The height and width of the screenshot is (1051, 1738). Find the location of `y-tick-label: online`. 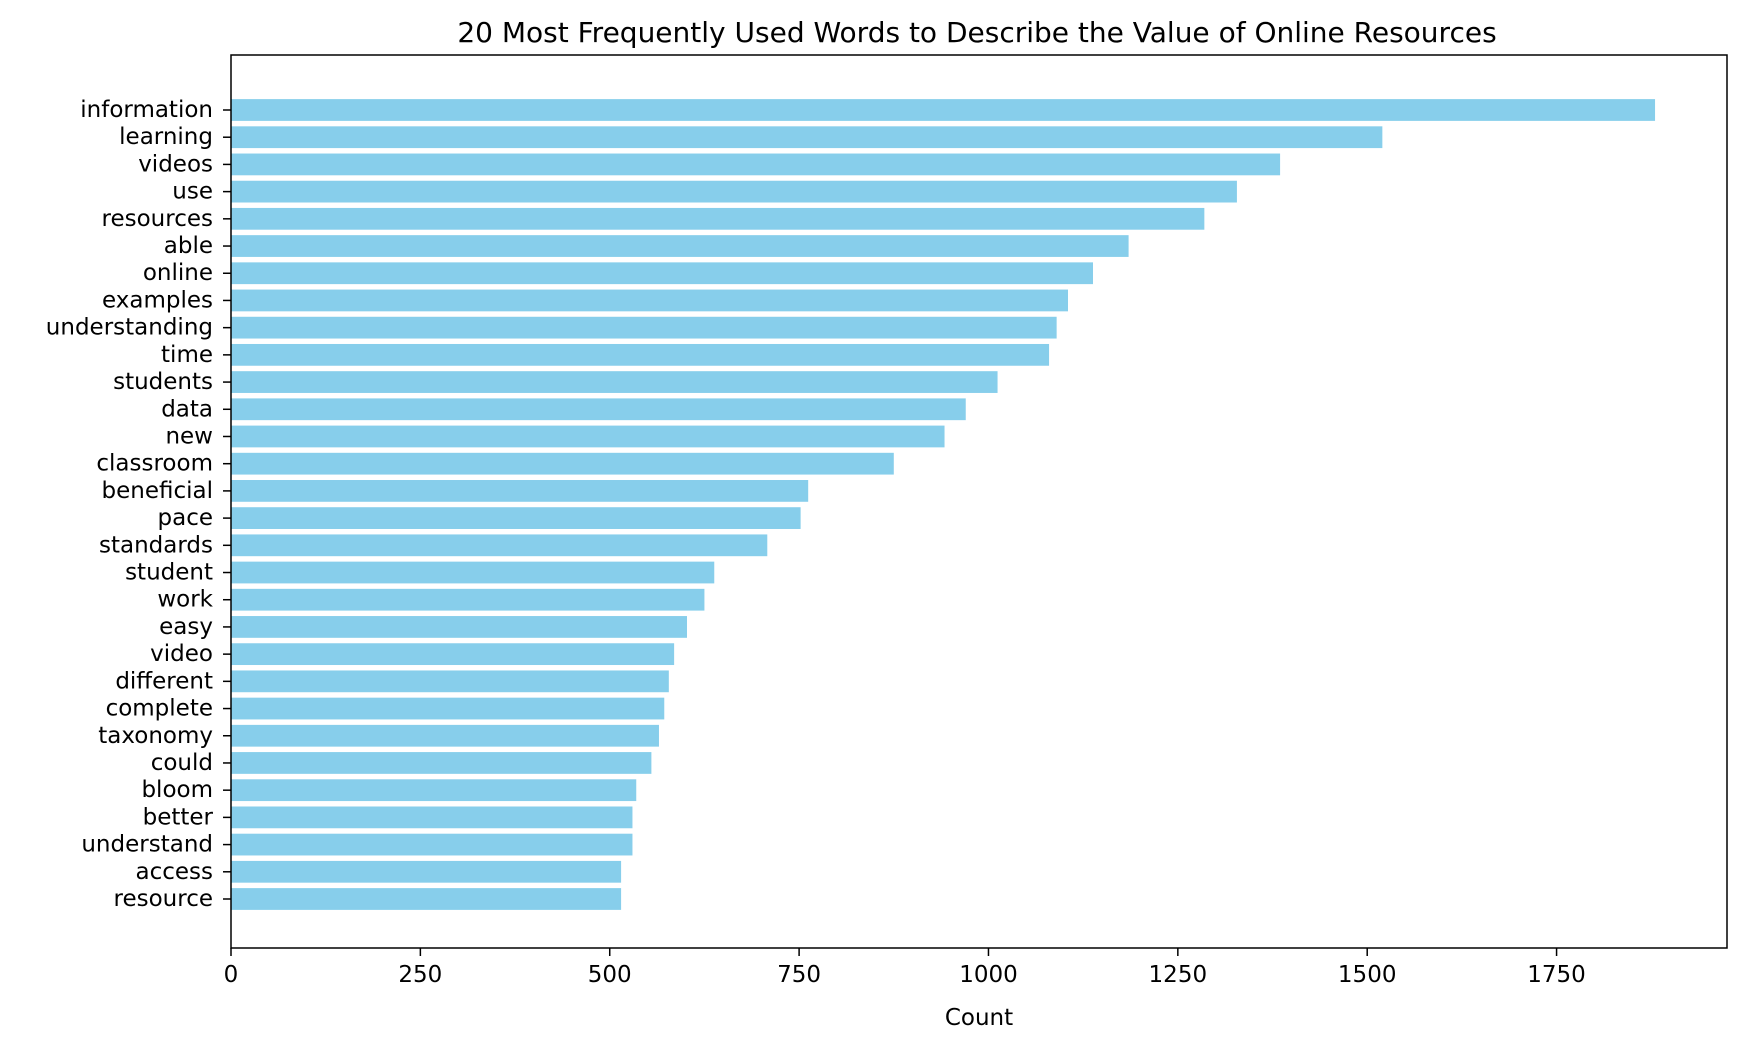

y-tick-label: online is located at coordinates (178, 273).